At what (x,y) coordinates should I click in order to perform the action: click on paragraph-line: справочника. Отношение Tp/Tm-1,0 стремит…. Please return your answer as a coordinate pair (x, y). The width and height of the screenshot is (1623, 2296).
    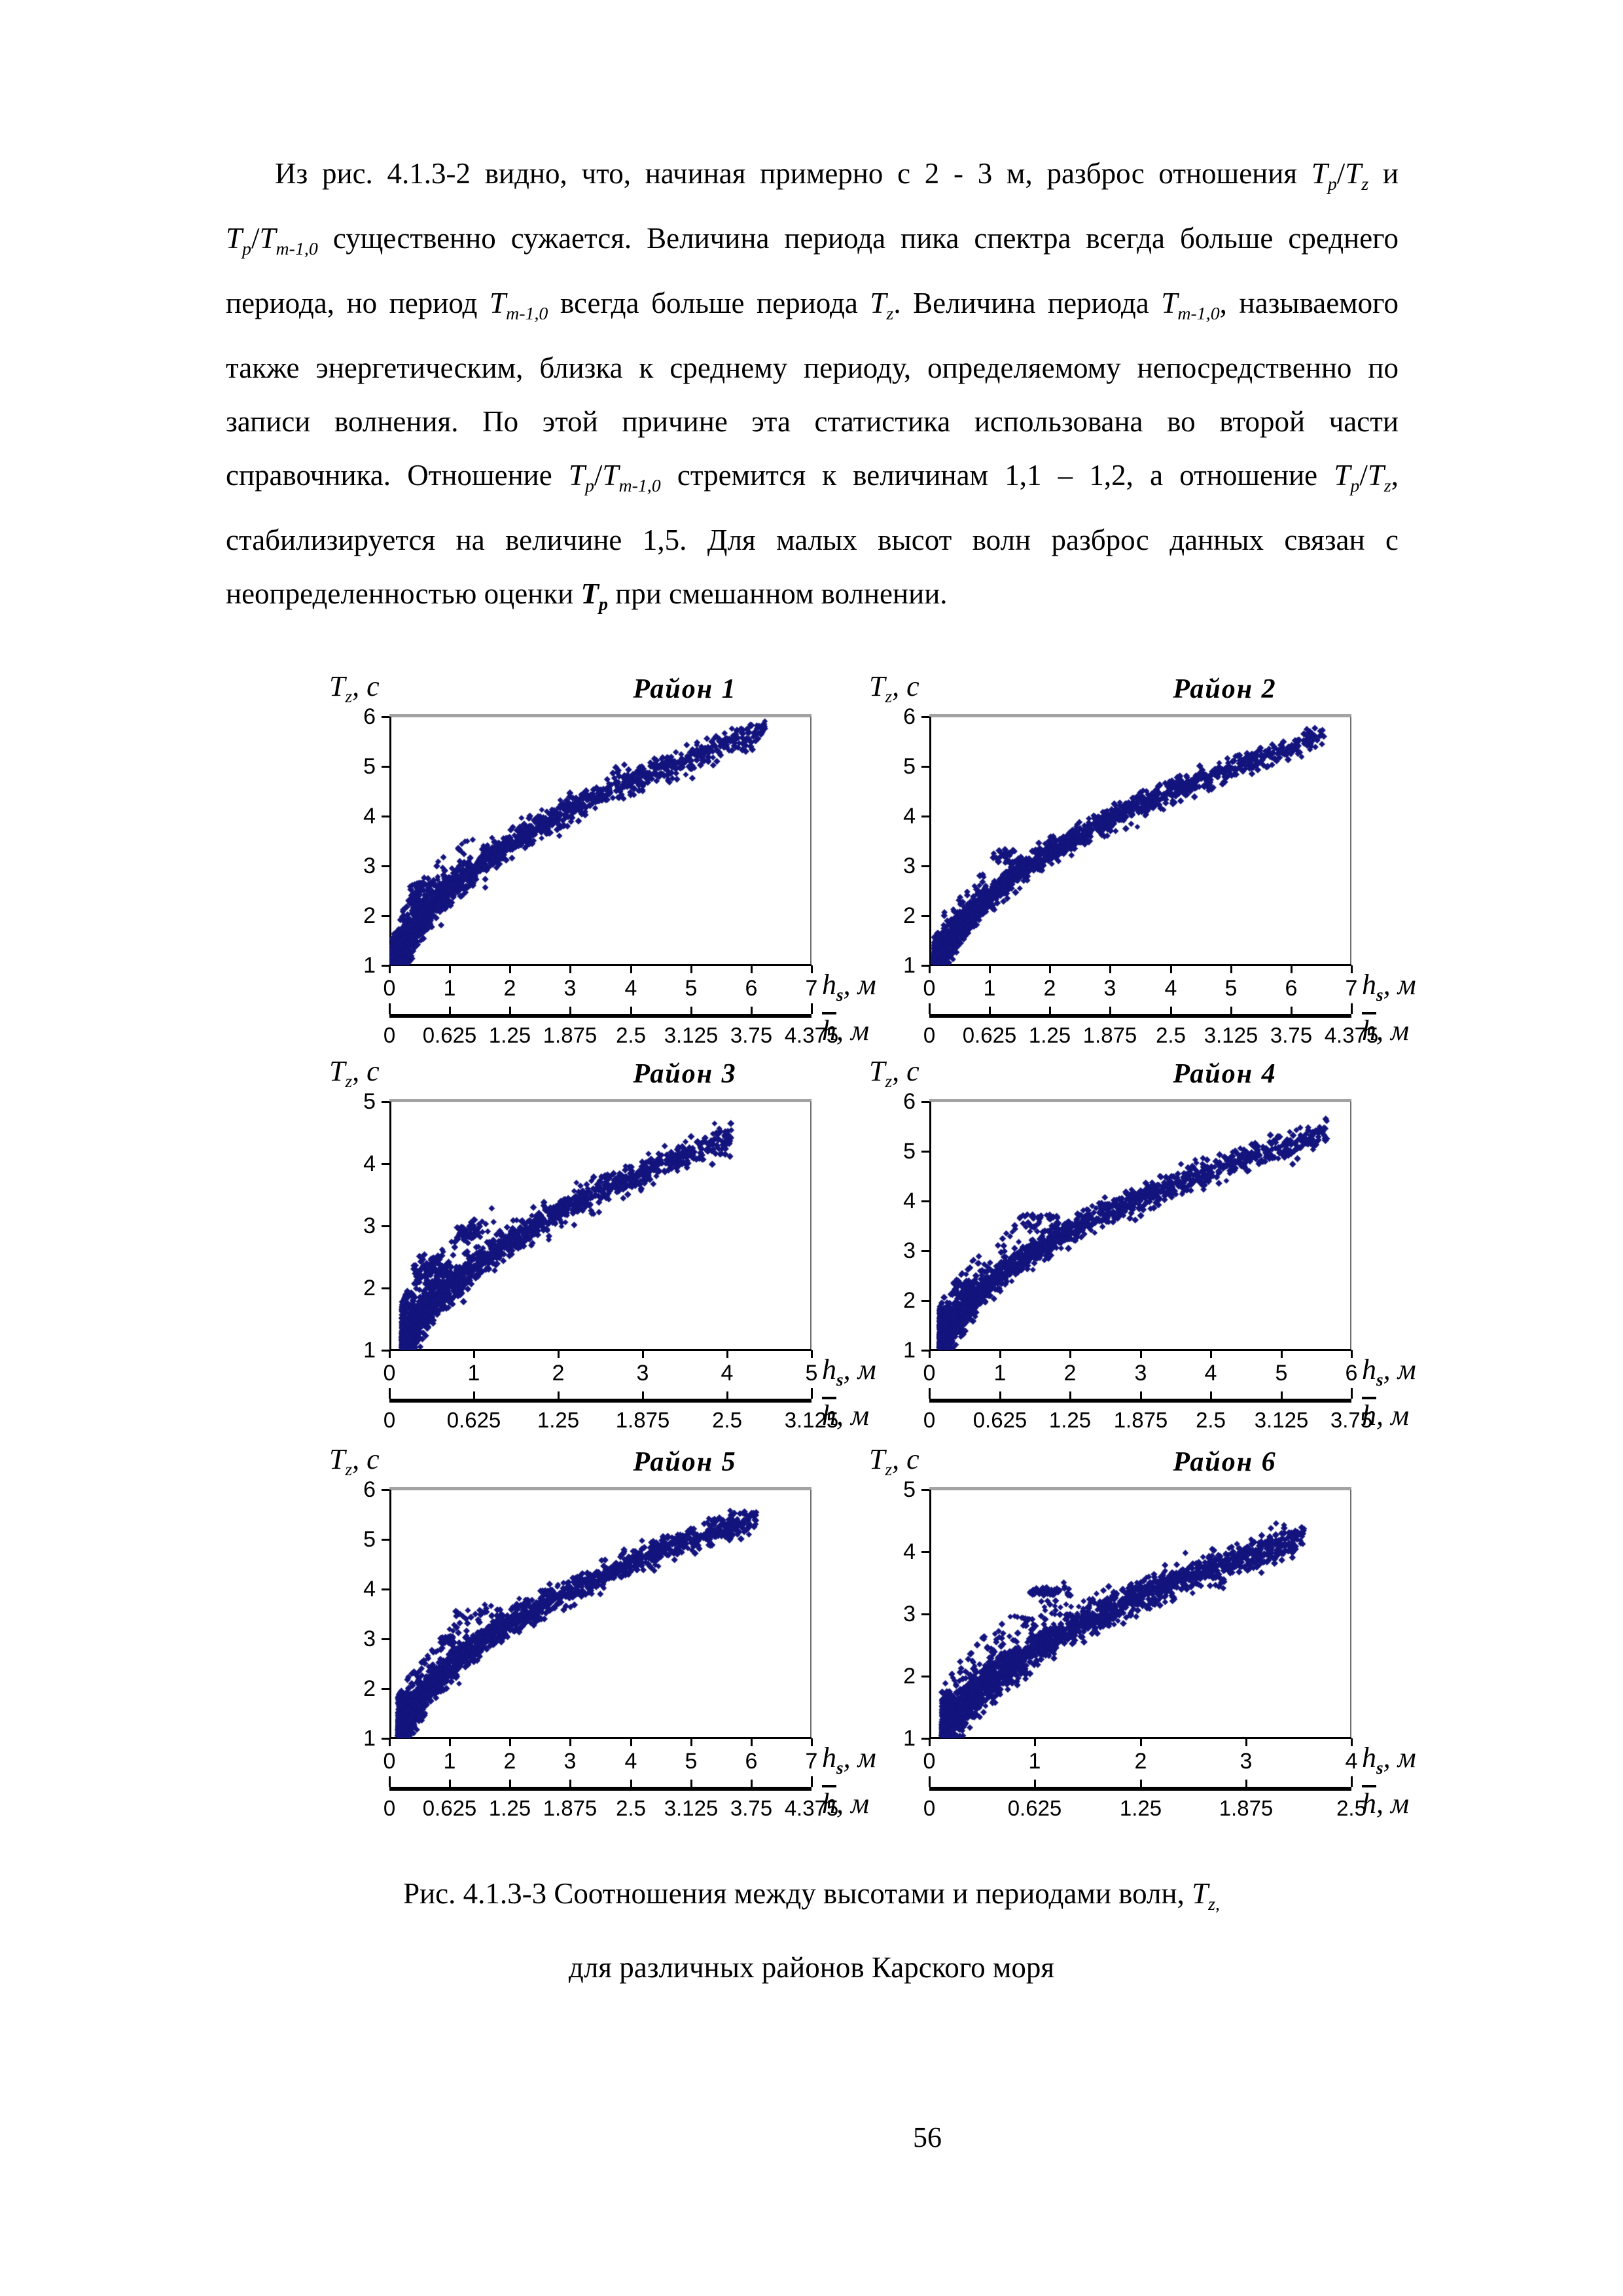
    Looking at the image, I should click on (813, 477).